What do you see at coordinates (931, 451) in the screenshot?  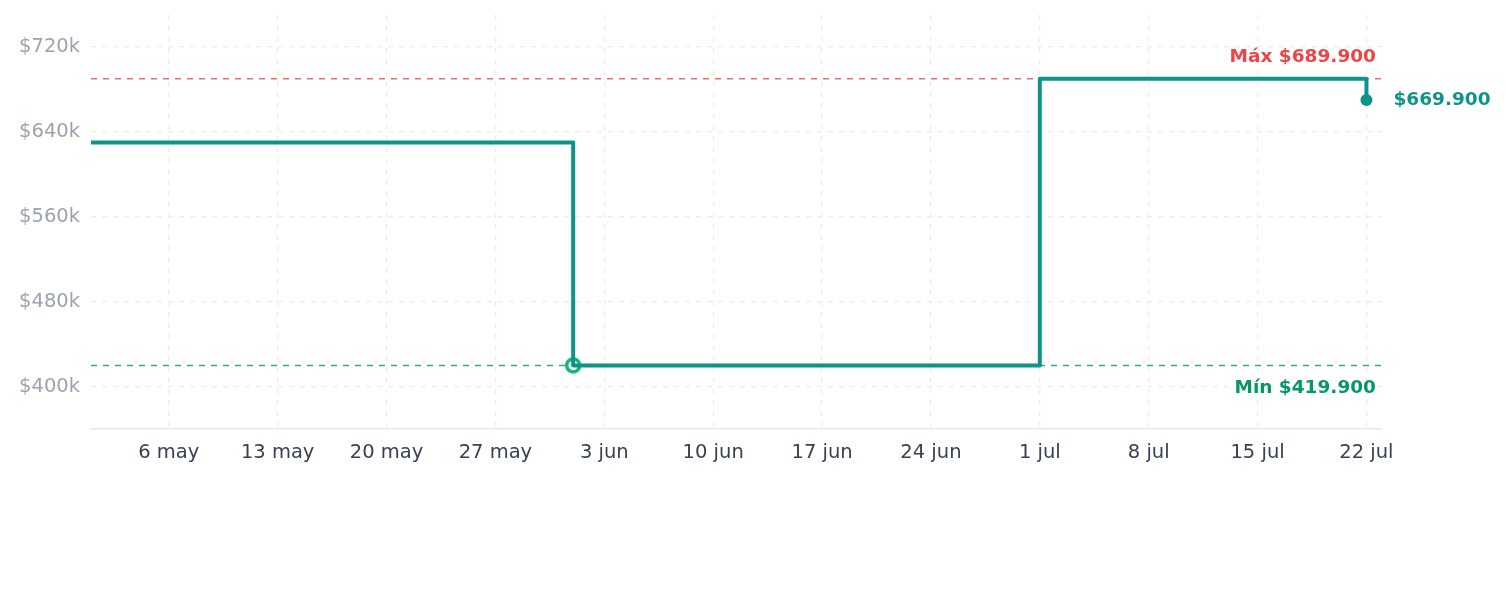 I see `x-tick-label: 24 jun` at bounding box center [931, 451].